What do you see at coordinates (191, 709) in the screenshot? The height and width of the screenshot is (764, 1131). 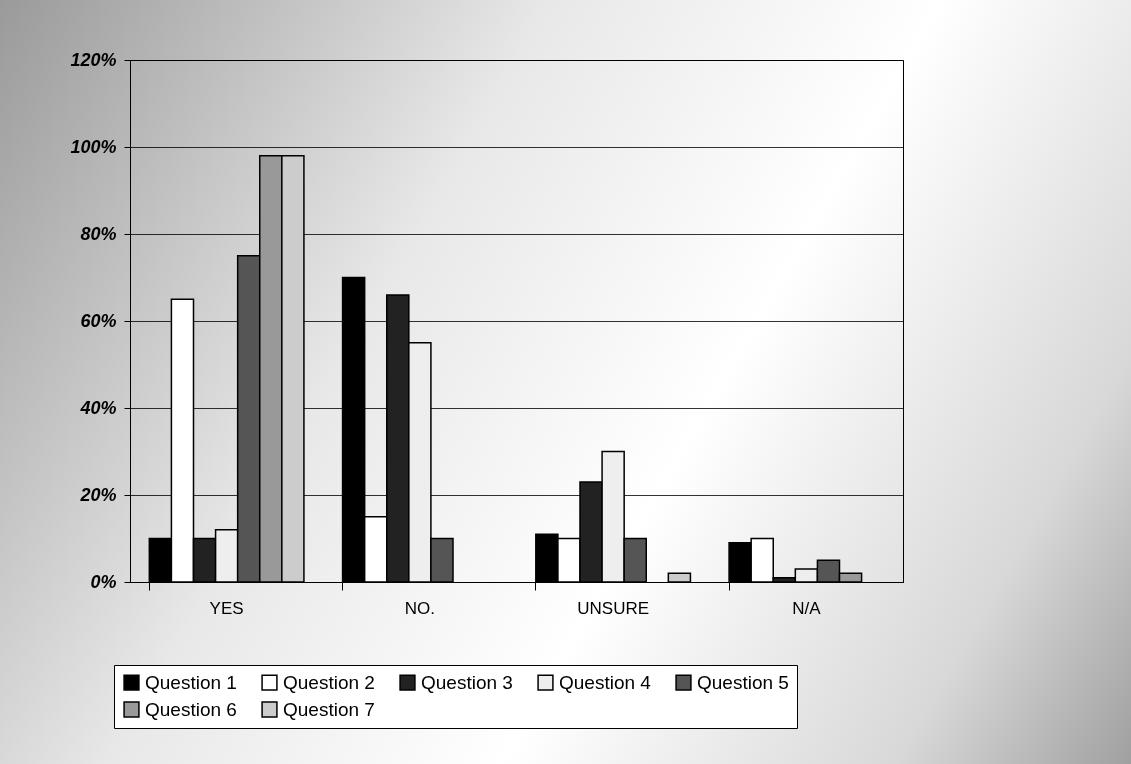 I see `legend-label: Question 6` at bounding box center [191, 709].